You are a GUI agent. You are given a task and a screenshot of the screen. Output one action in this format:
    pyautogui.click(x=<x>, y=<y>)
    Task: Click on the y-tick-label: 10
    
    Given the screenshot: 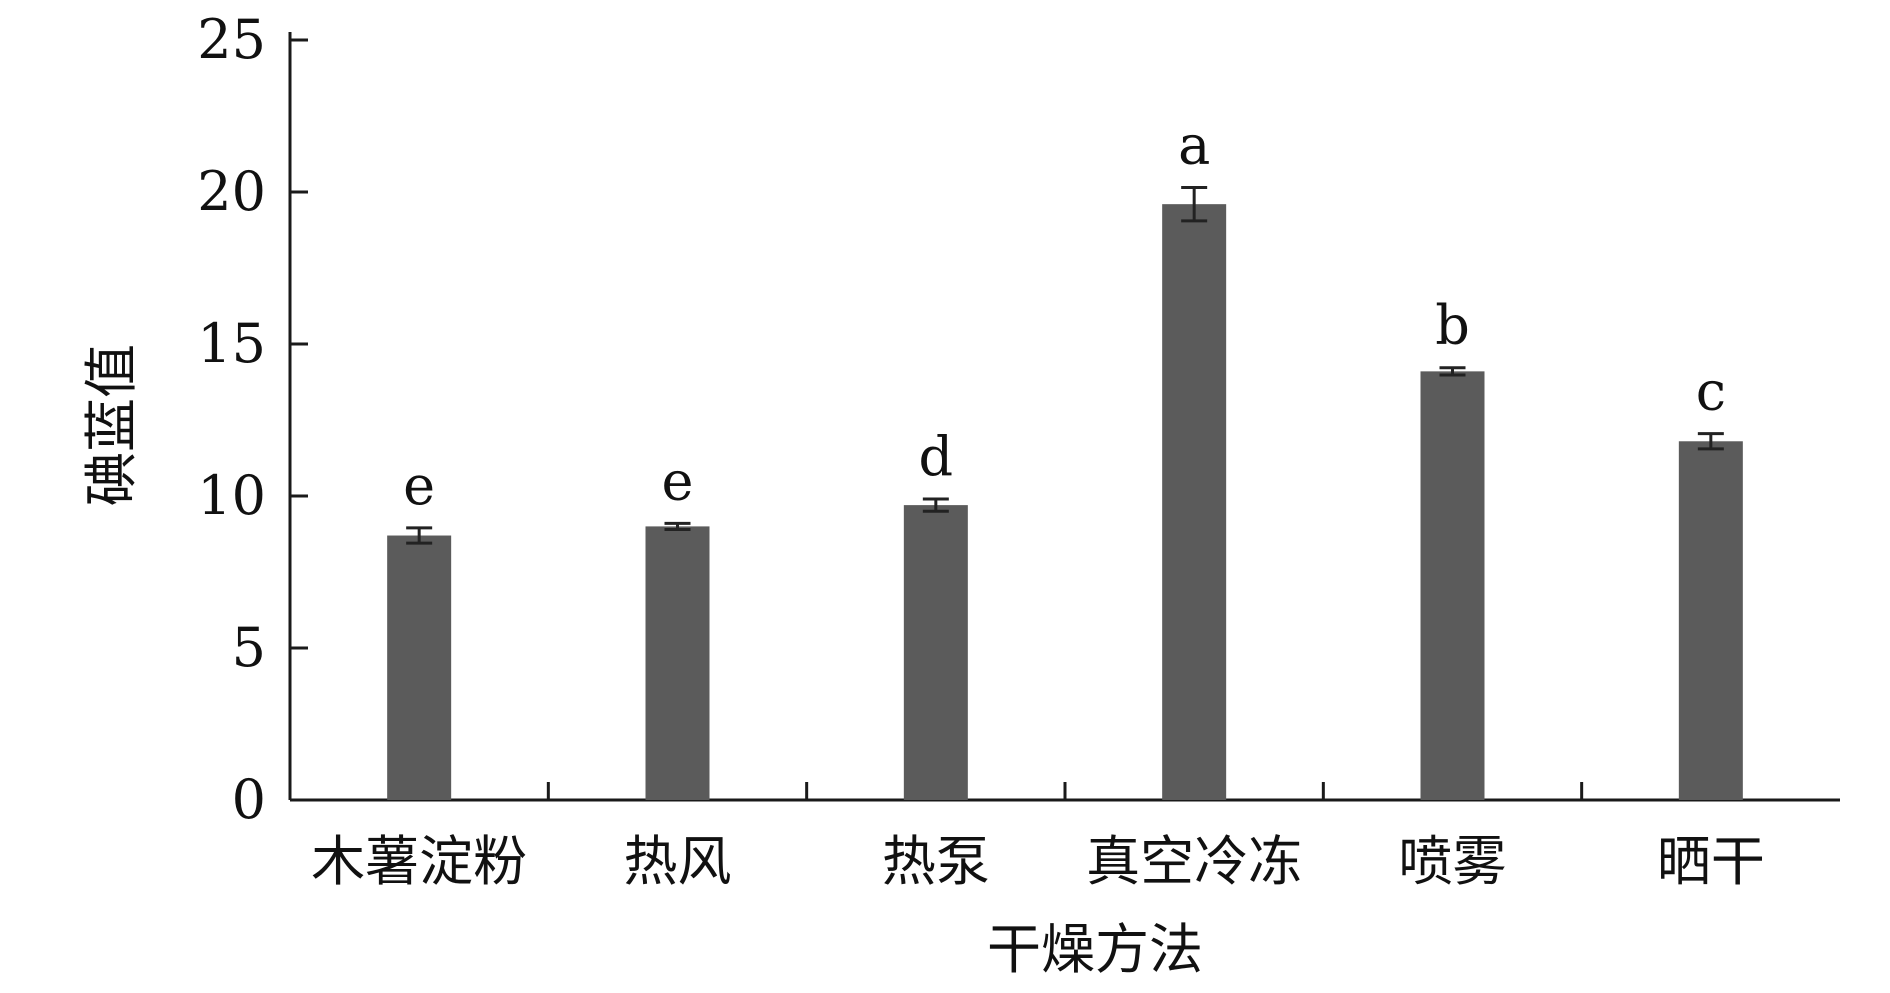 What is the action you would take?
    pyautogui.click(x=231, y=495)
    